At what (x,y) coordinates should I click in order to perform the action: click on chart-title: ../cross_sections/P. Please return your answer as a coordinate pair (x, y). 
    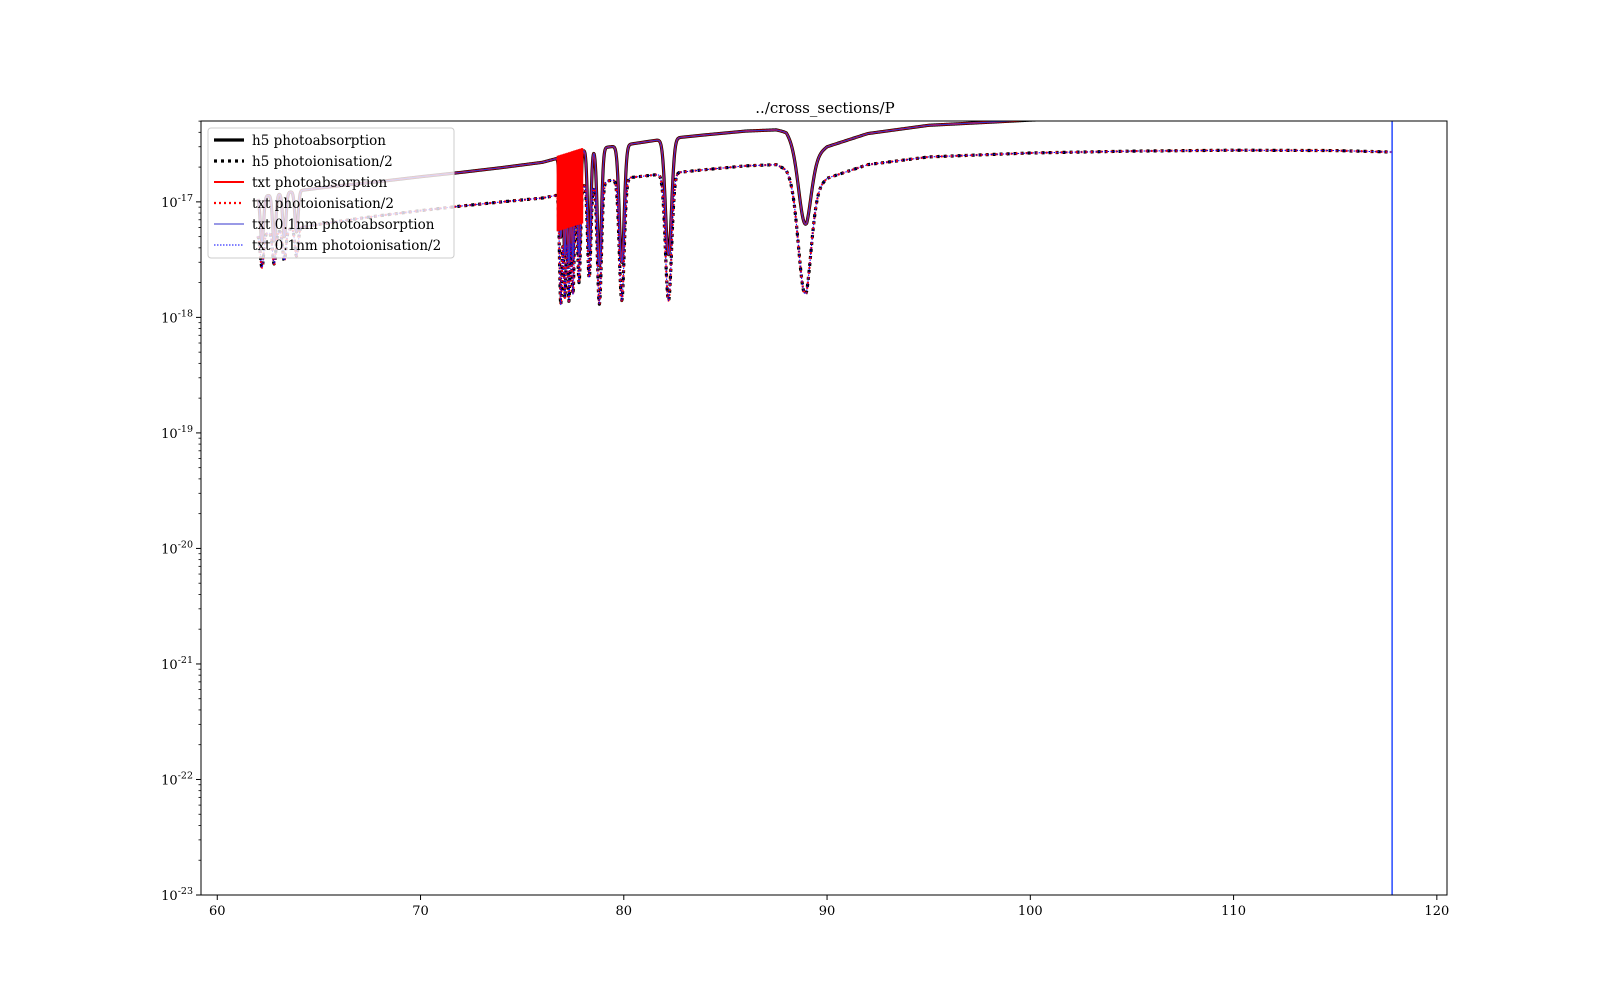
    Looking at the image, I should click on (824, 108).